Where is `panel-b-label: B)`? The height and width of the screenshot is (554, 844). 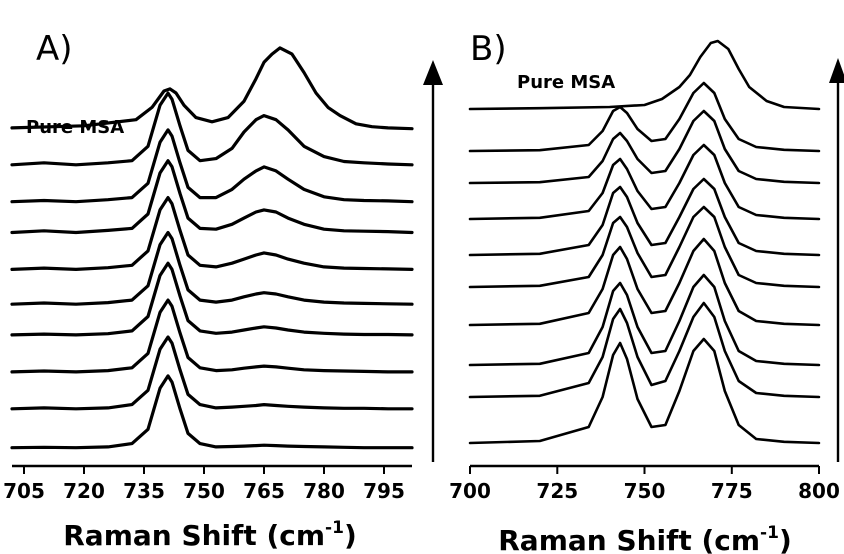 panel-b-label: B) is located at coordinates (488, 49).